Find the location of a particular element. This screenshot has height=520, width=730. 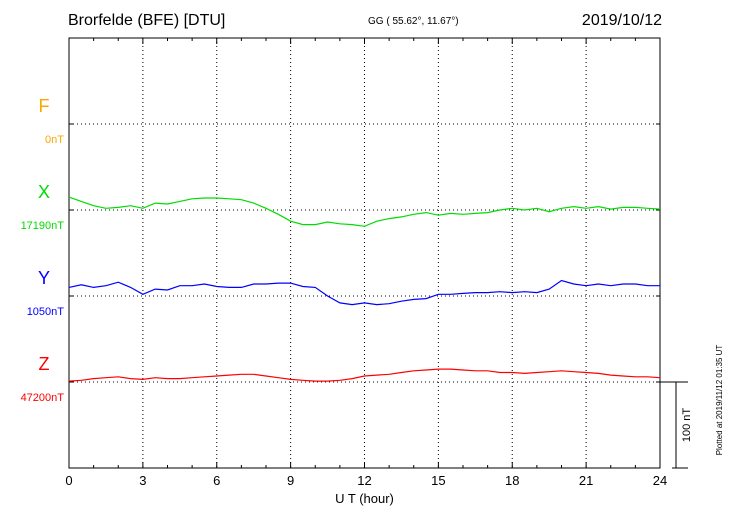

x-tick-label: 15 is located at coordinates (438, 480).